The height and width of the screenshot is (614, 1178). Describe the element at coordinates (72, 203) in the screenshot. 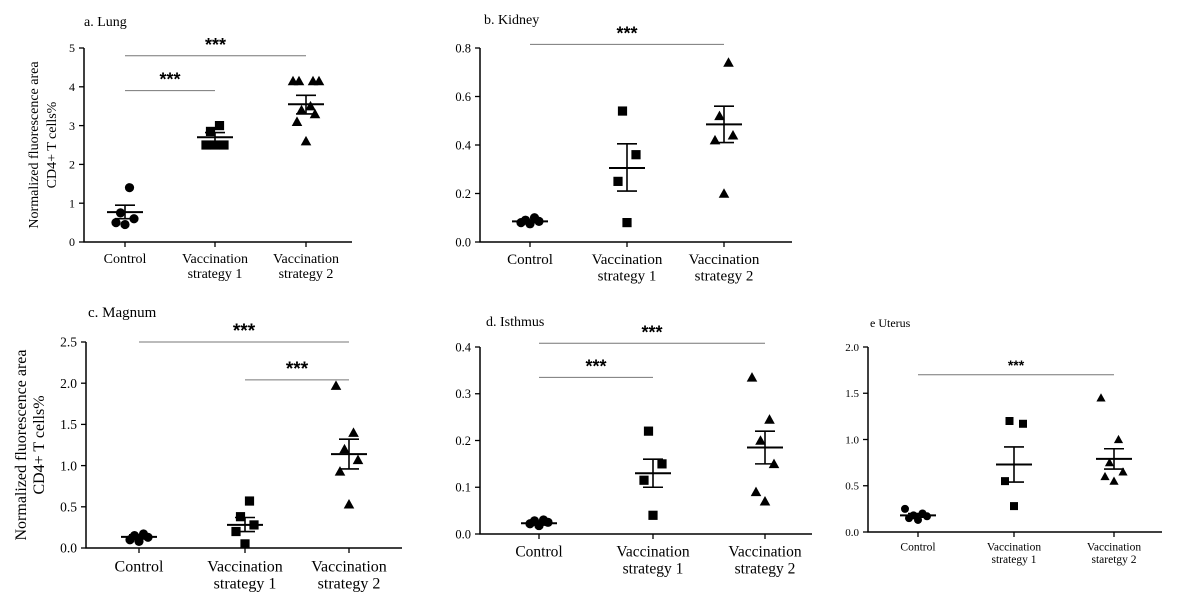

I see `chart-a-ytick-label: 1` at that location.